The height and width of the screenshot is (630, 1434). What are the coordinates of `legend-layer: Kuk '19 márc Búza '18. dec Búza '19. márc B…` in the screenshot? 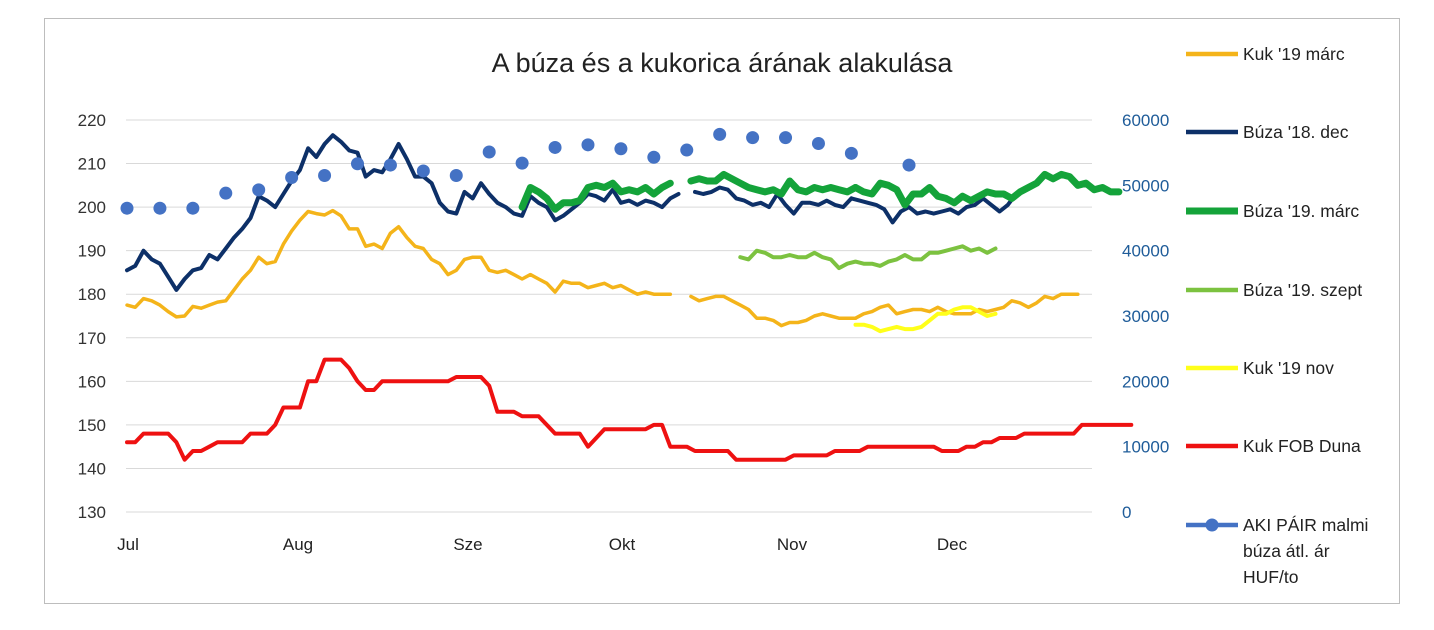 It's located at (1277, 315).